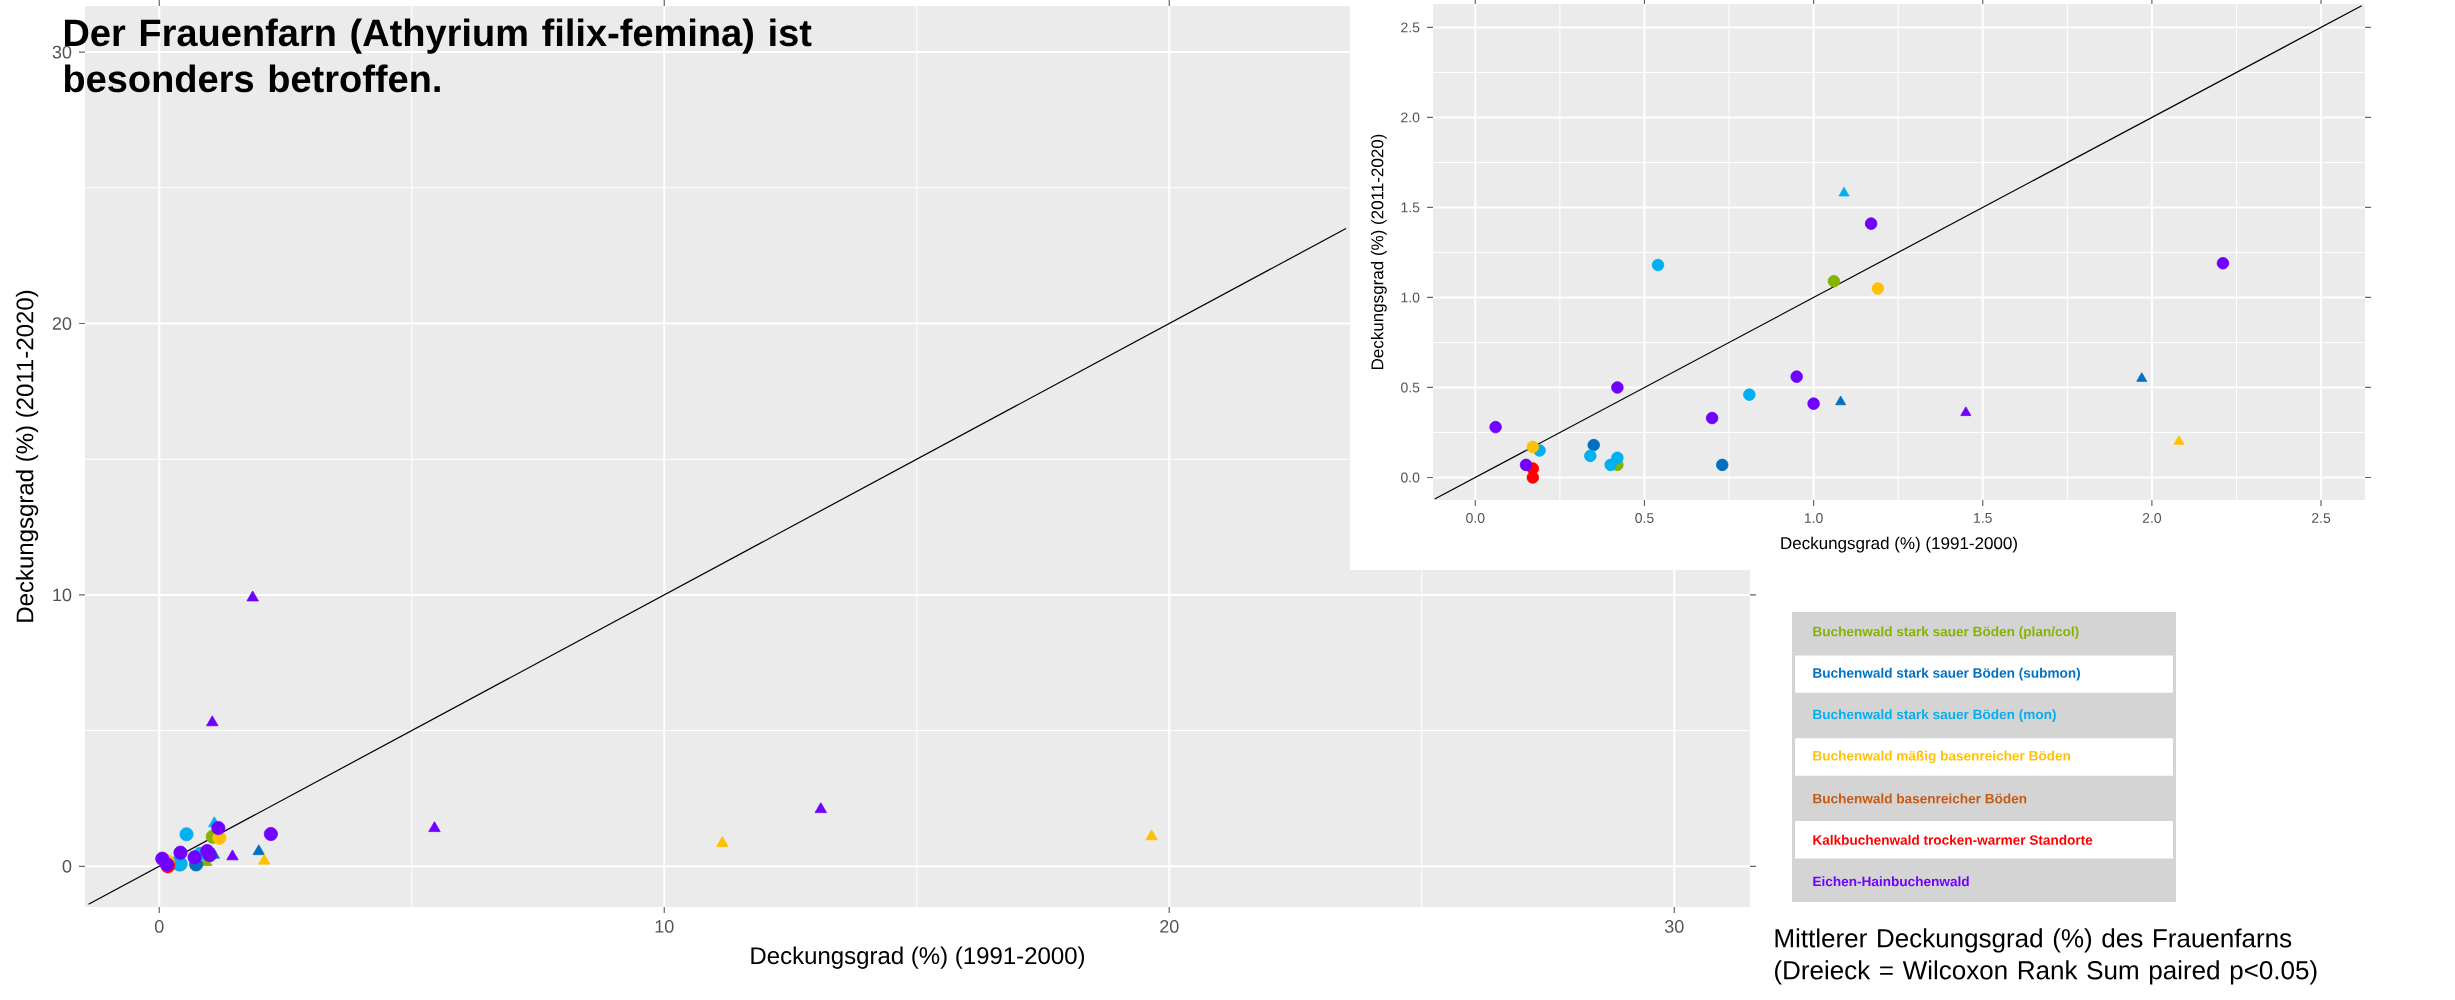 The image size is (2455, 1000). What do you see at coordinates (62, 323) in the screenshot?
I see `y-tick-label: 20` at bounding box center [62, 323].